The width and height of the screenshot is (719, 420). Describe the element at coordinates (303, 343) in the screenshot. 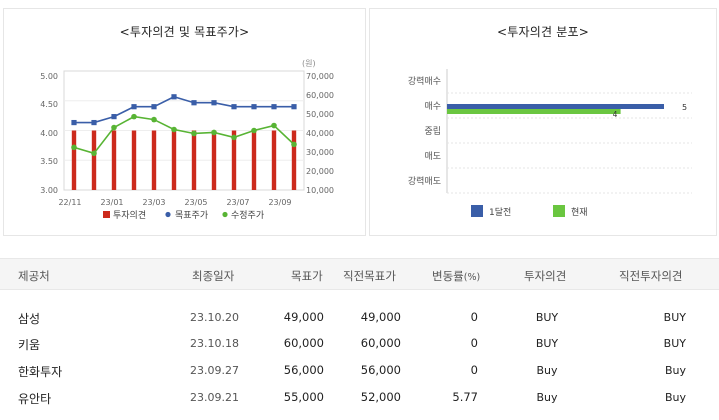

I see `cell-target: 60,000` at that location.